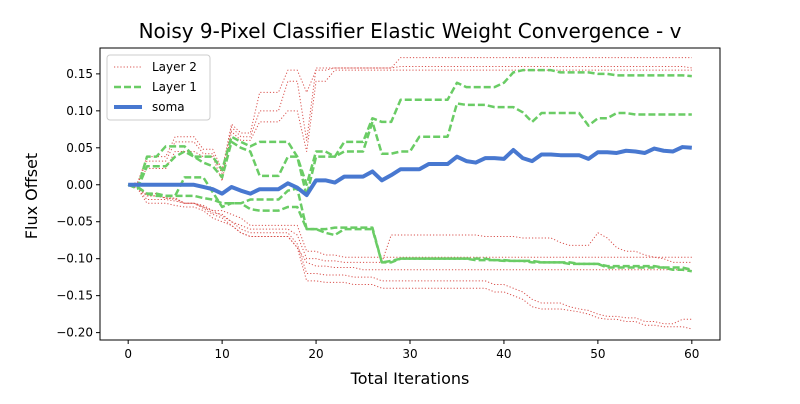 The height and width of the screenshot is (404, 800). Describe the element at coordinates (410, 378) in the screenshot. I see `x-axis-label: Total Iterations` at that location.